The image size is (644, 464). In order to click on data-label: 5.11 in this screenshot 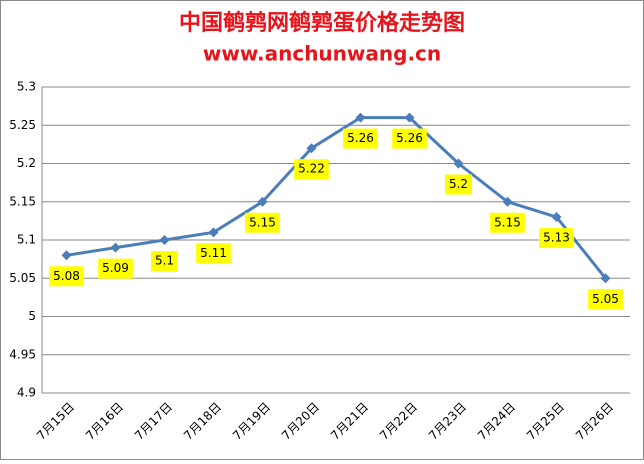, I will do `click(213, 253)`.